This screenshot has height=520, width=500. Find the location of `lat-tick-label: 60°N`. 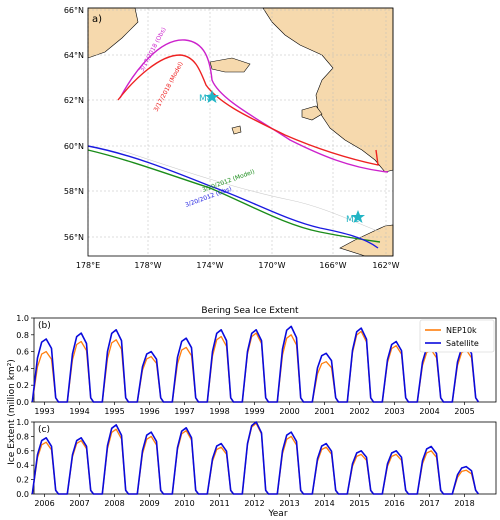

lat-tick-label: 60°N is located at coordinates (74, 146).